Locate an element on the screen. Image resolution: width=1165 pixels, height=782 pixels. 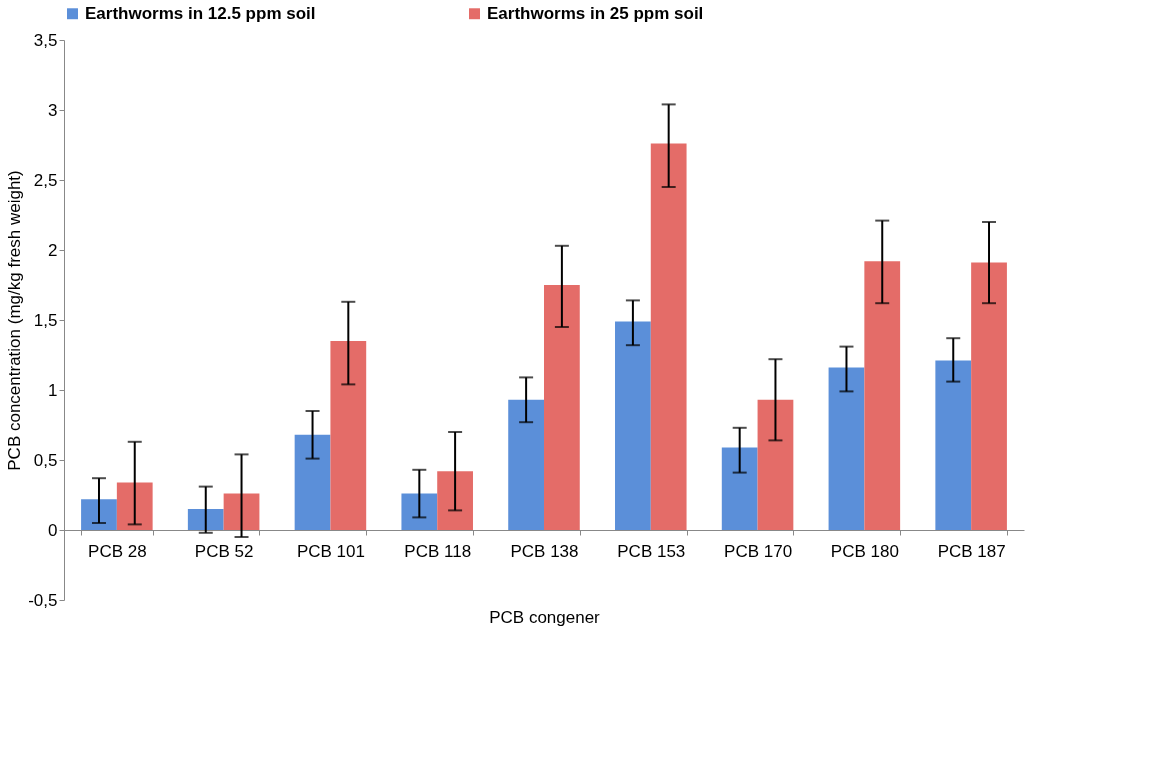
x-tick-label: PCB 170 is located at coordinates (758, 551).